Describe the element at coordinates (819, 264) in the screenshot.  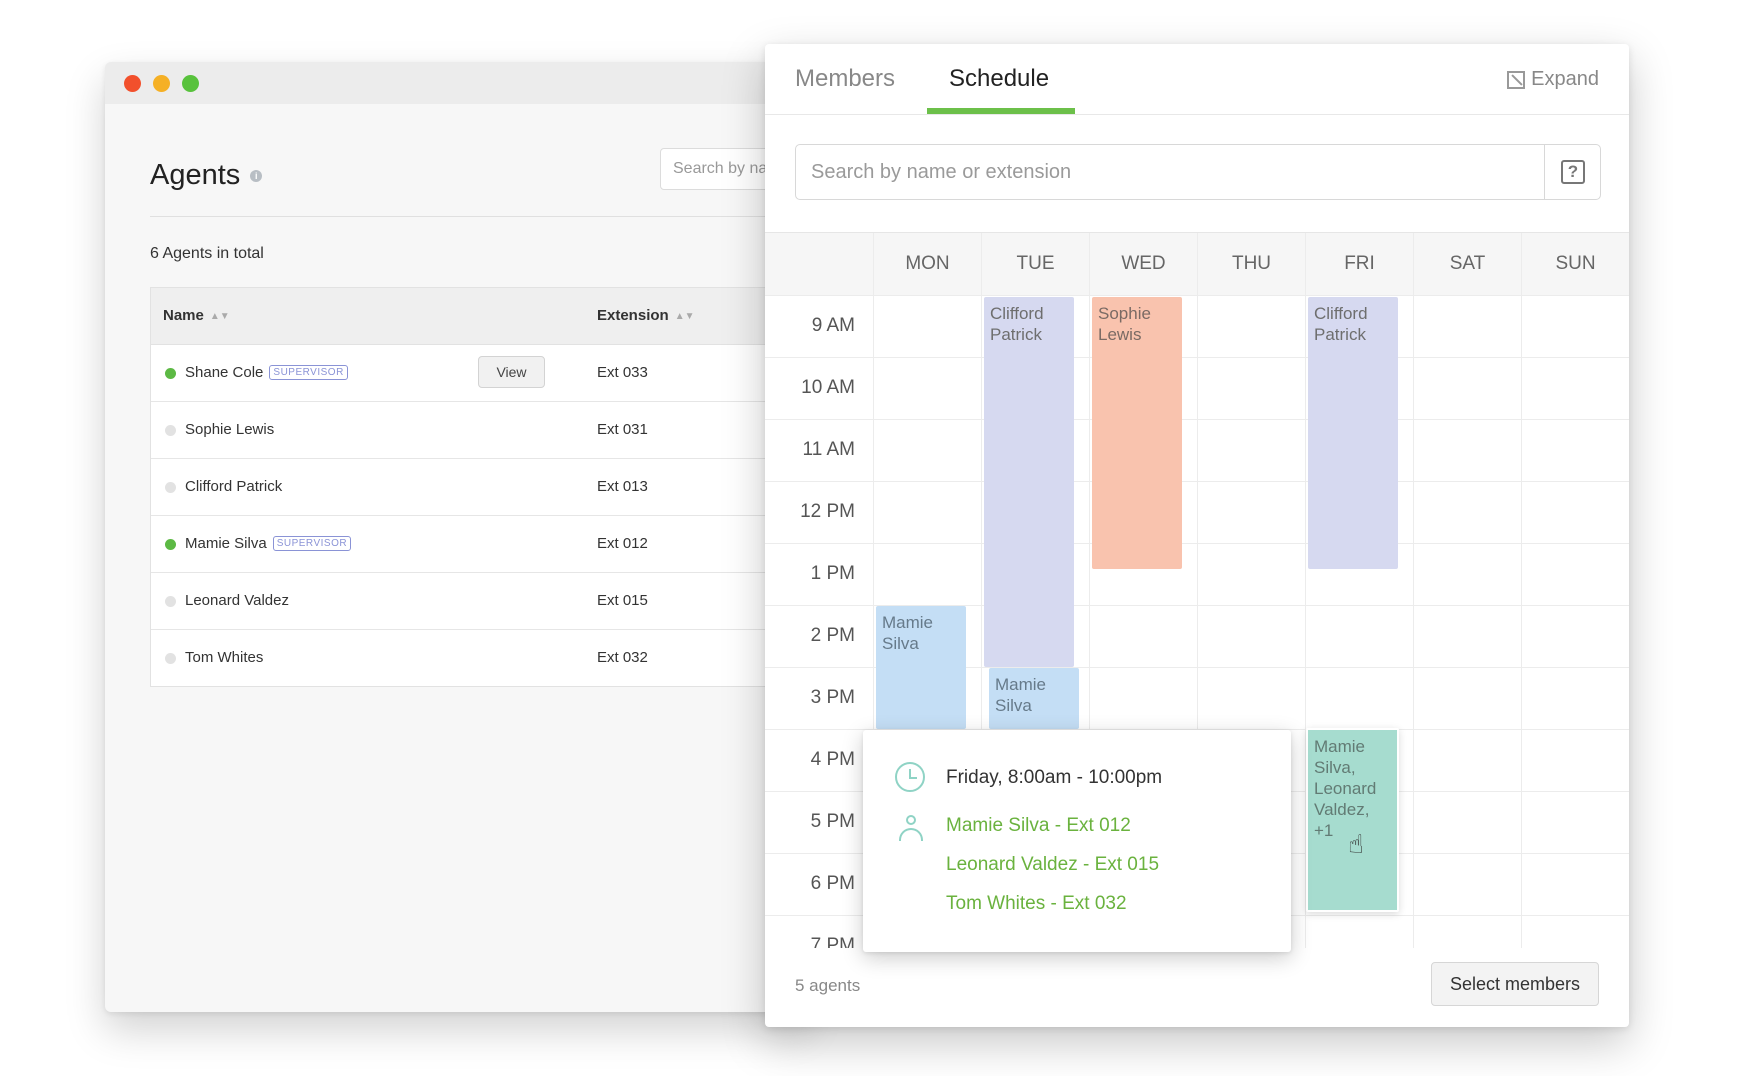
I see `calendar-corner` at that location.